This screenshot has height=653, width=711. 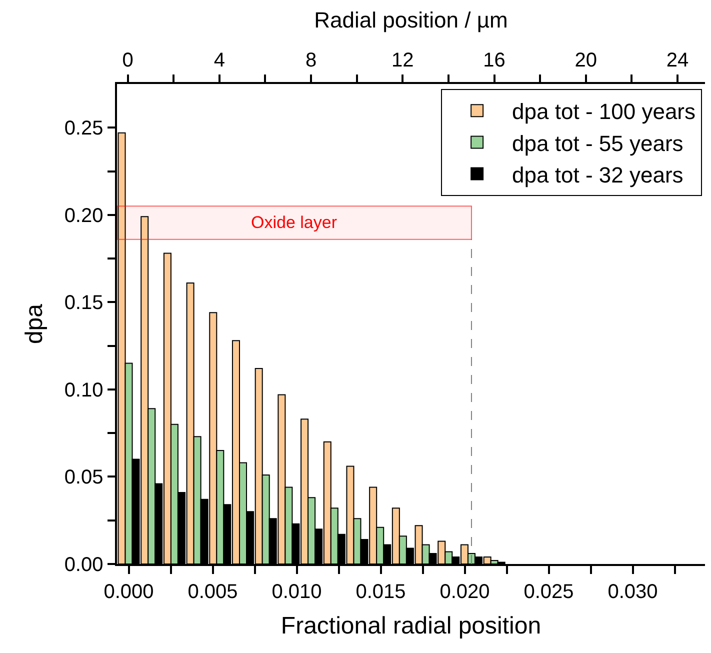 I want to click on x-axis-title: Fractional radial position, so click(x=411, y=626).